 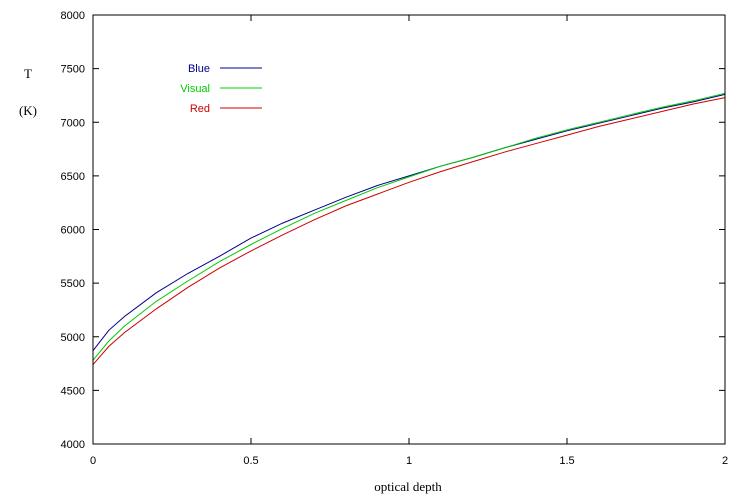 I want to click on x-axis-label: optical depth, so click(x=408, y=486).